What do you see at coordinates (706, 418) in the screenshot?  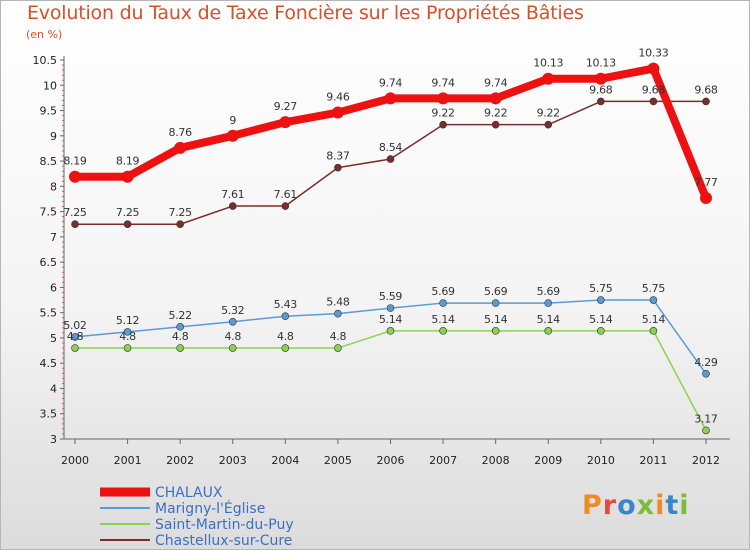 I see `data-label: 3.17` at bounding box center [706, 418].